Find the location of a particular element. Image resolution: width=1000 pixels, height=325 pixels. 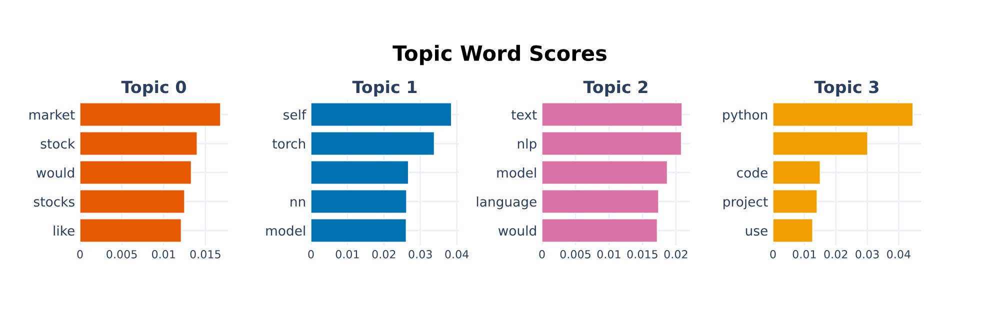

text: Topic Word Scores is located at coordinates (499, 55).